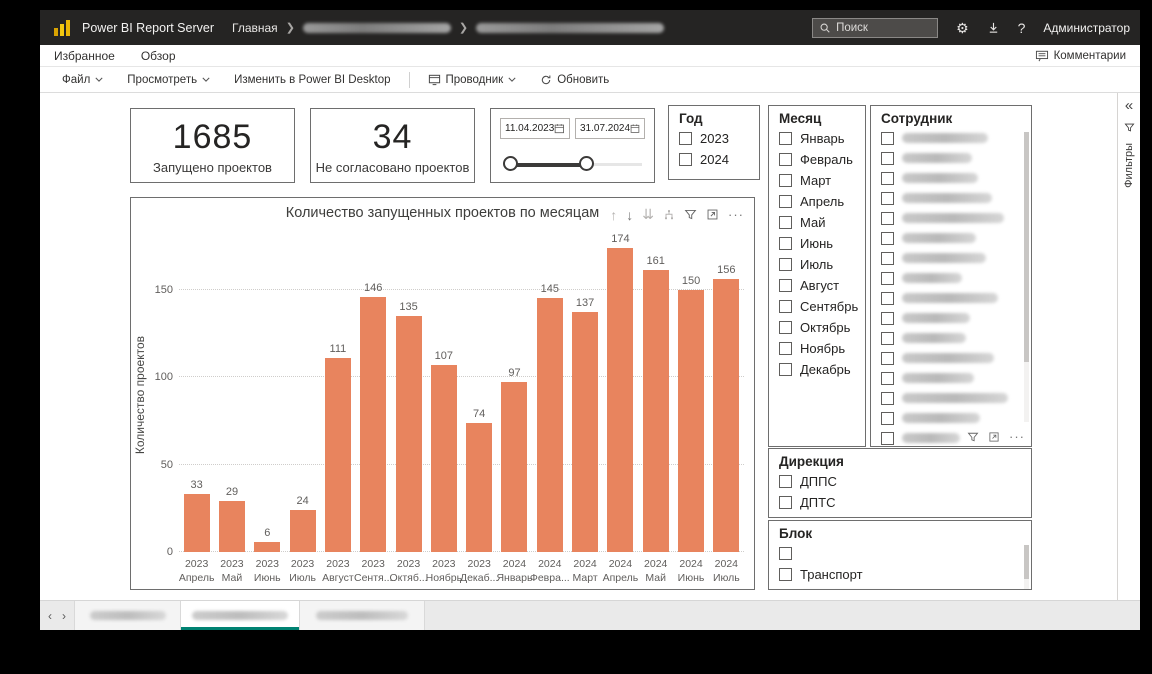  What do you see at coordinates (817, 285) in the screenshot?
I see `month-option: Август` at bounding box center [817, 285].